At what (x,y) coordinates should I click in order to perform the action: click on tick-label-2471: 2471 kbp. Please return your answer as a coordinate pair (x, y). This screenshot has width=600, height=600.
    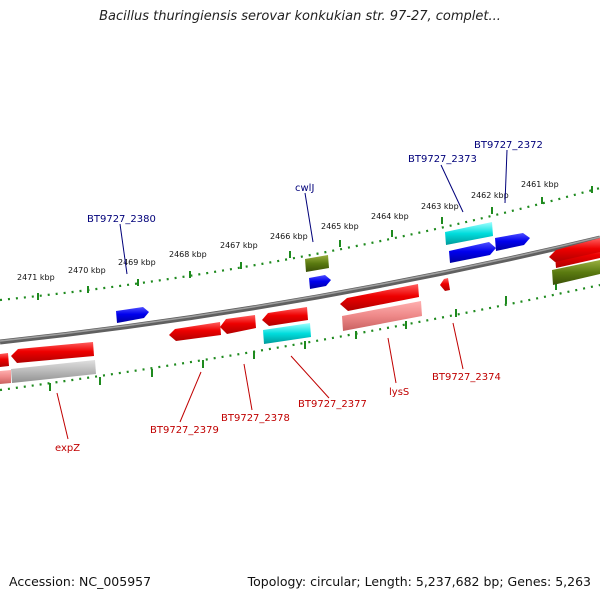
    Looking at the image, I should click on (36, 277).